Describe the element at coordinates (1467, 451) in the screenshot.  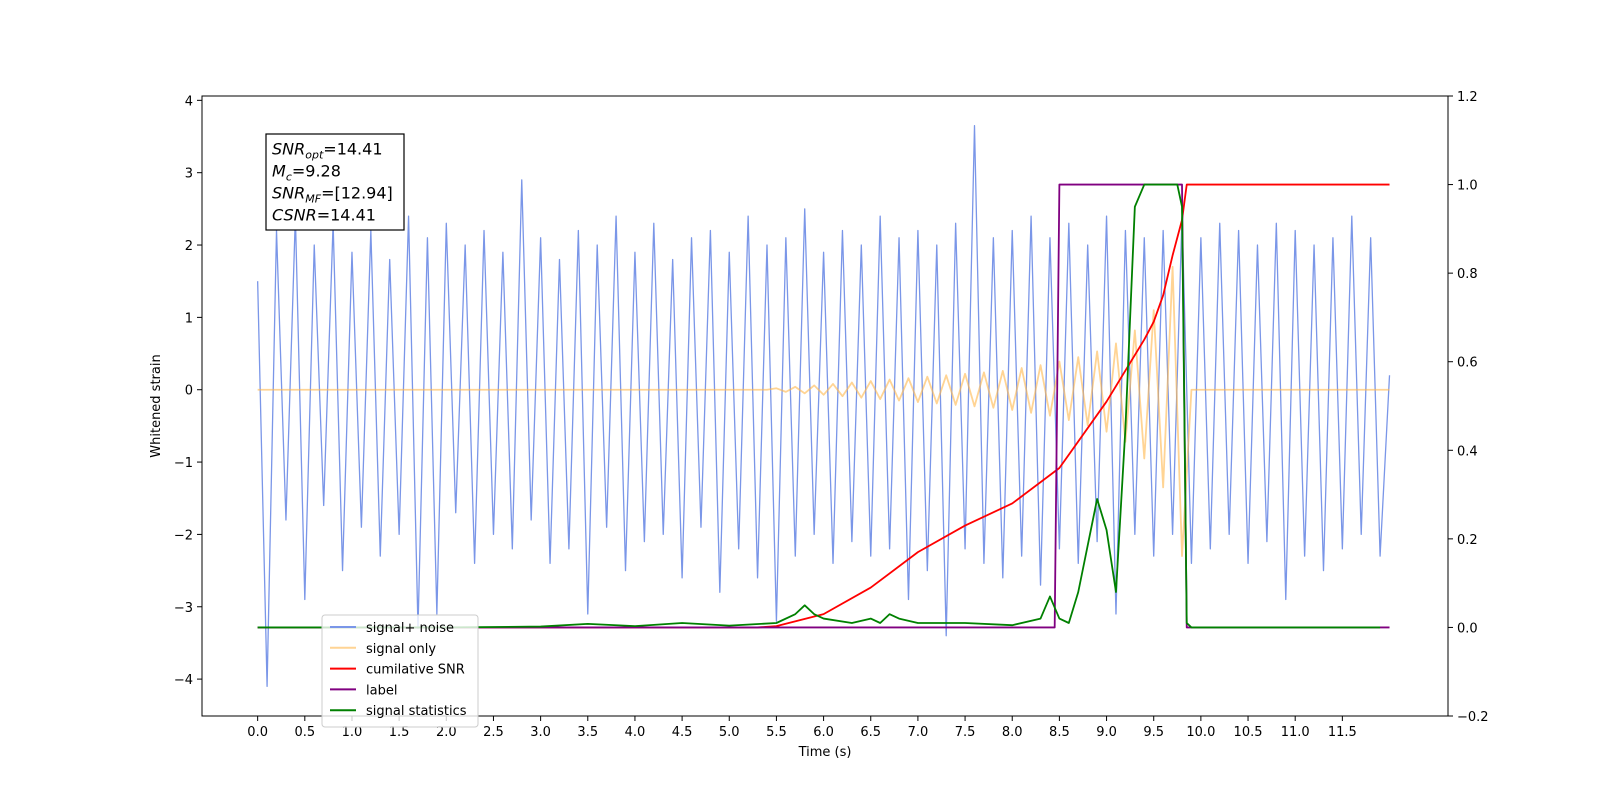
I see `y2-tick-label: 0.4` at that location.